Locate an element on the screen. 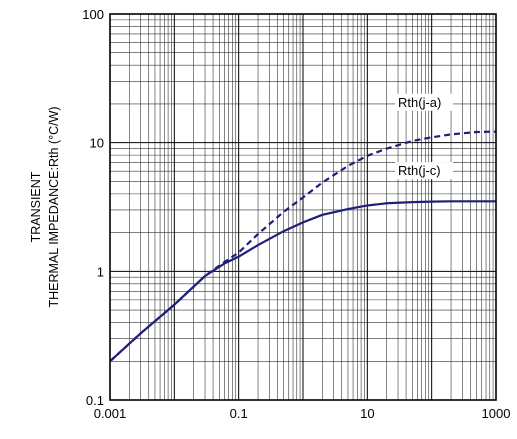  series-label: Rth(j-c) is located at coordinates (419, 170).